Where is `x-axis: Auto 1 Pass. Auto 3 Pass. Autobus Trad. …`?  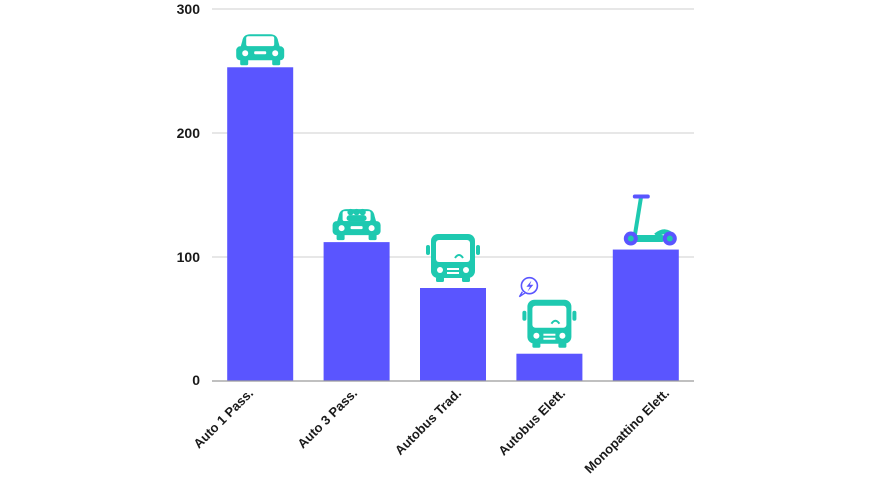
x-axis: Auto 1 Pass. Auto 3 Pass. Autobus Trad. … is located at coordinates (431, 431).